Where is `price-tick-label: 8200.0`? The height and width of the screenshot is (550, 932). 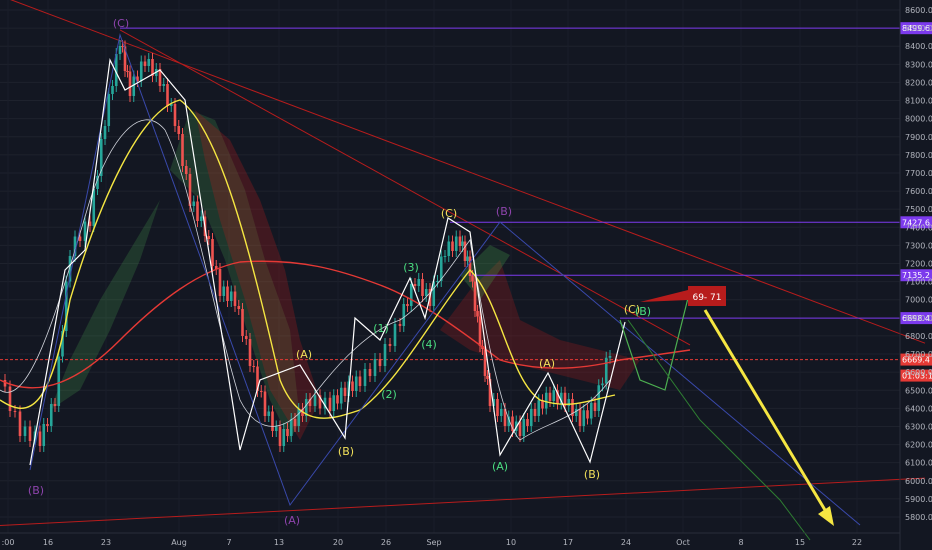 price-tick-label: 8200.0 is located at coordinates (918, 82).